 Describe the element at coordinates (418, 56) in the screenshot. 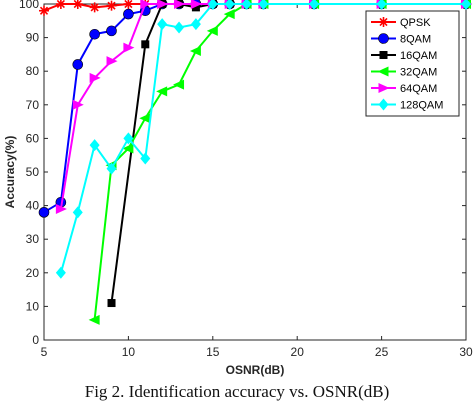

I see `legend-label: 16QAM` at that location.